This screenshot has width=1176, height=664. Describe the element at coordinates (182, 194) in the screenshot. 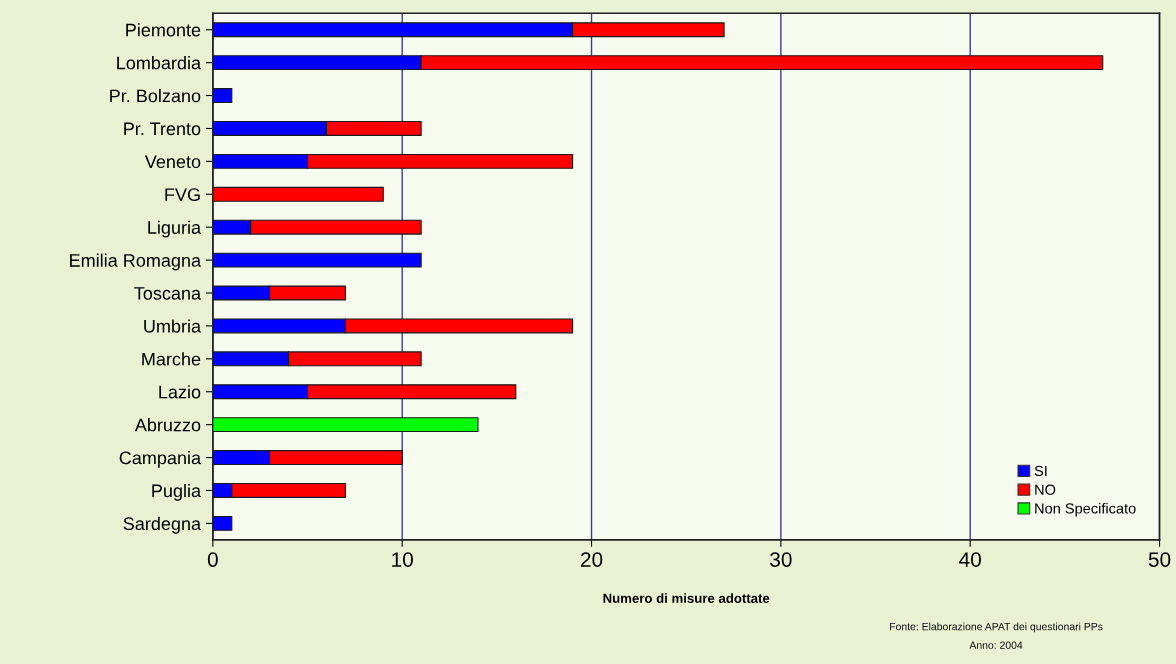

I see `y-tick-label: FVG` at that location.